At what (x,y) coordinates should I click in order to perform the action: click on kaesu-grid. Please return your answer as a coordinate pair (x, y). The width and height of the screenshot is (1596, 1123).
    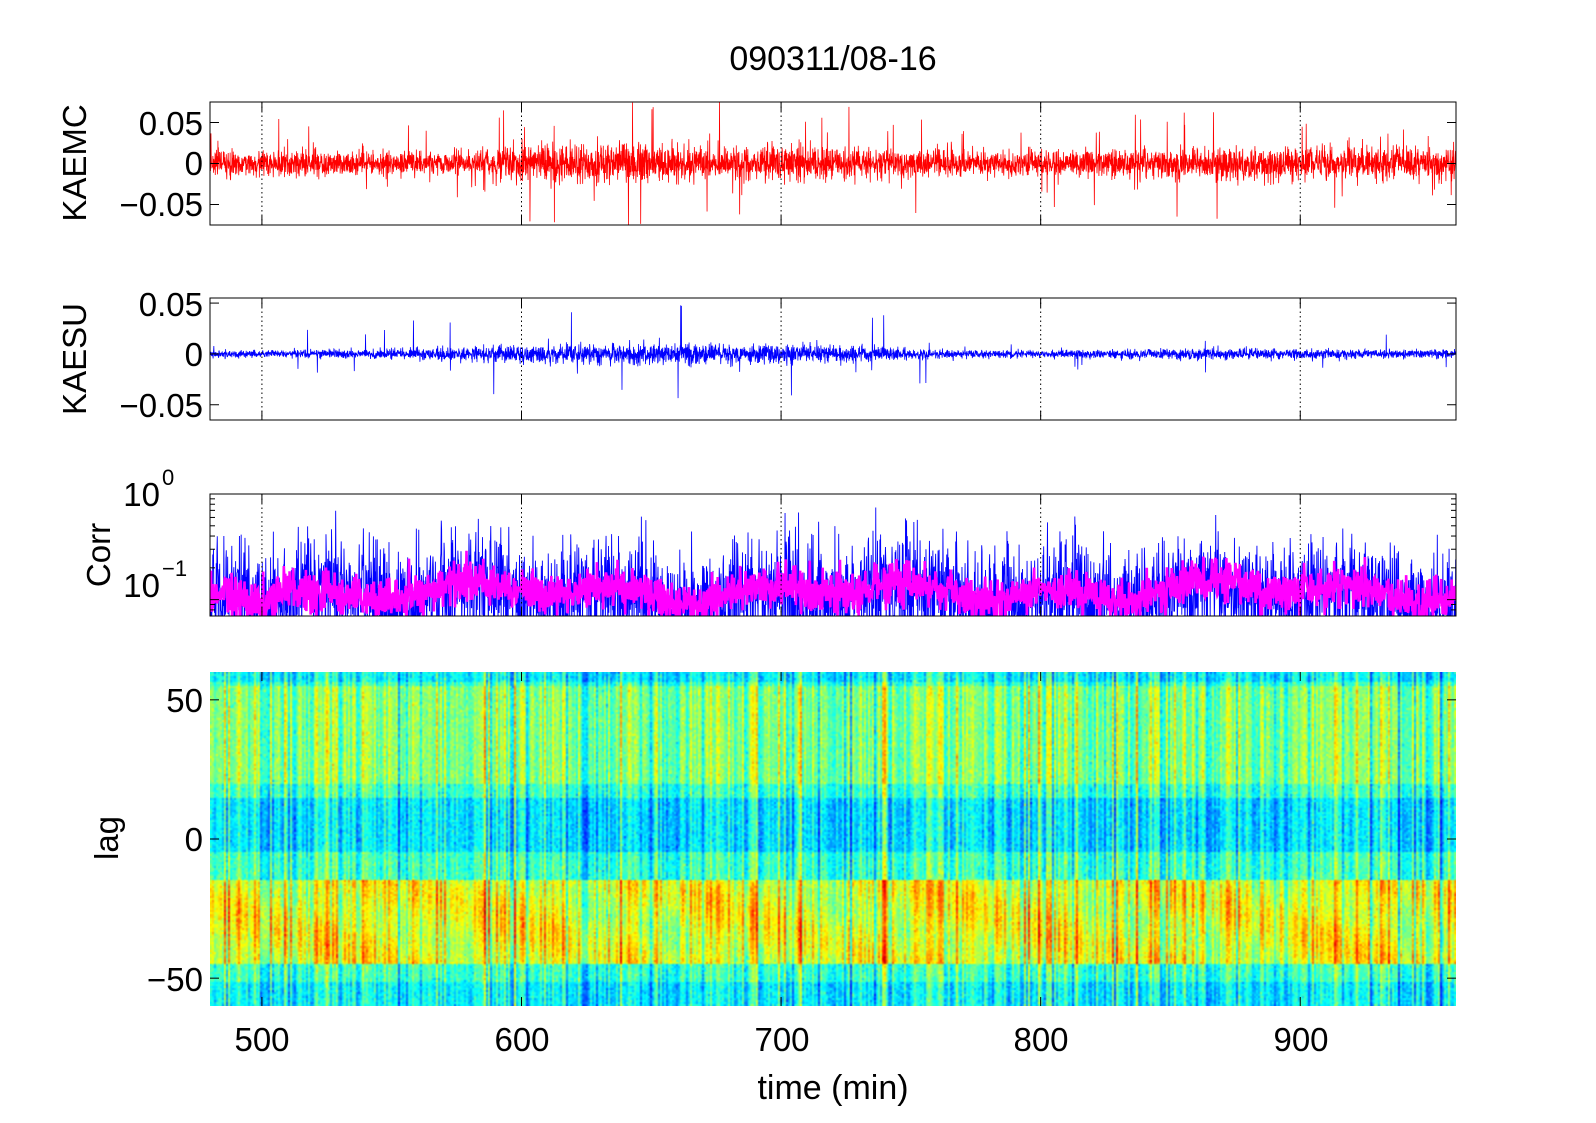
    Looking at the image, I should click on (781, 359).